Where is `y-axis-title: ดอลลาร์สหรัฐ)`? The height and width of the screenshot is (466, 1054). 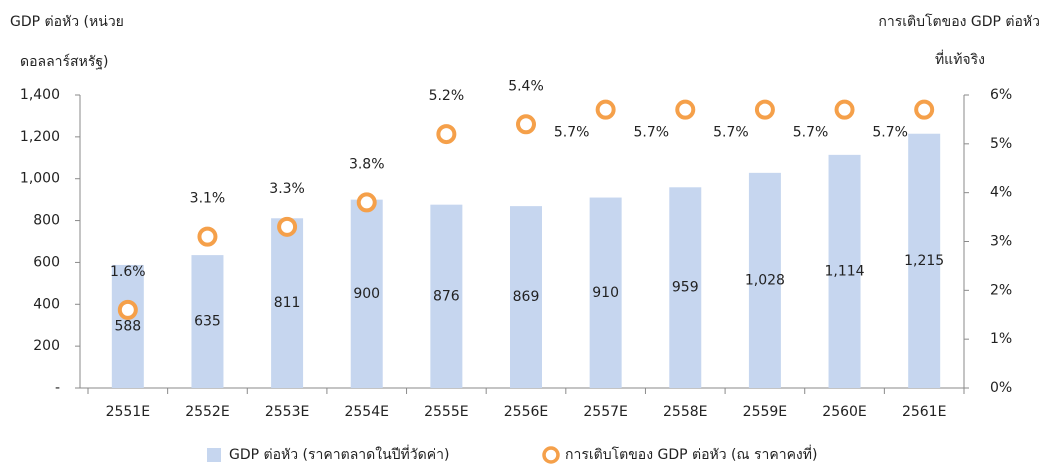 y-axis-title: ดอลลาร์สหรัฐ) is located at coordinates (64, 61).